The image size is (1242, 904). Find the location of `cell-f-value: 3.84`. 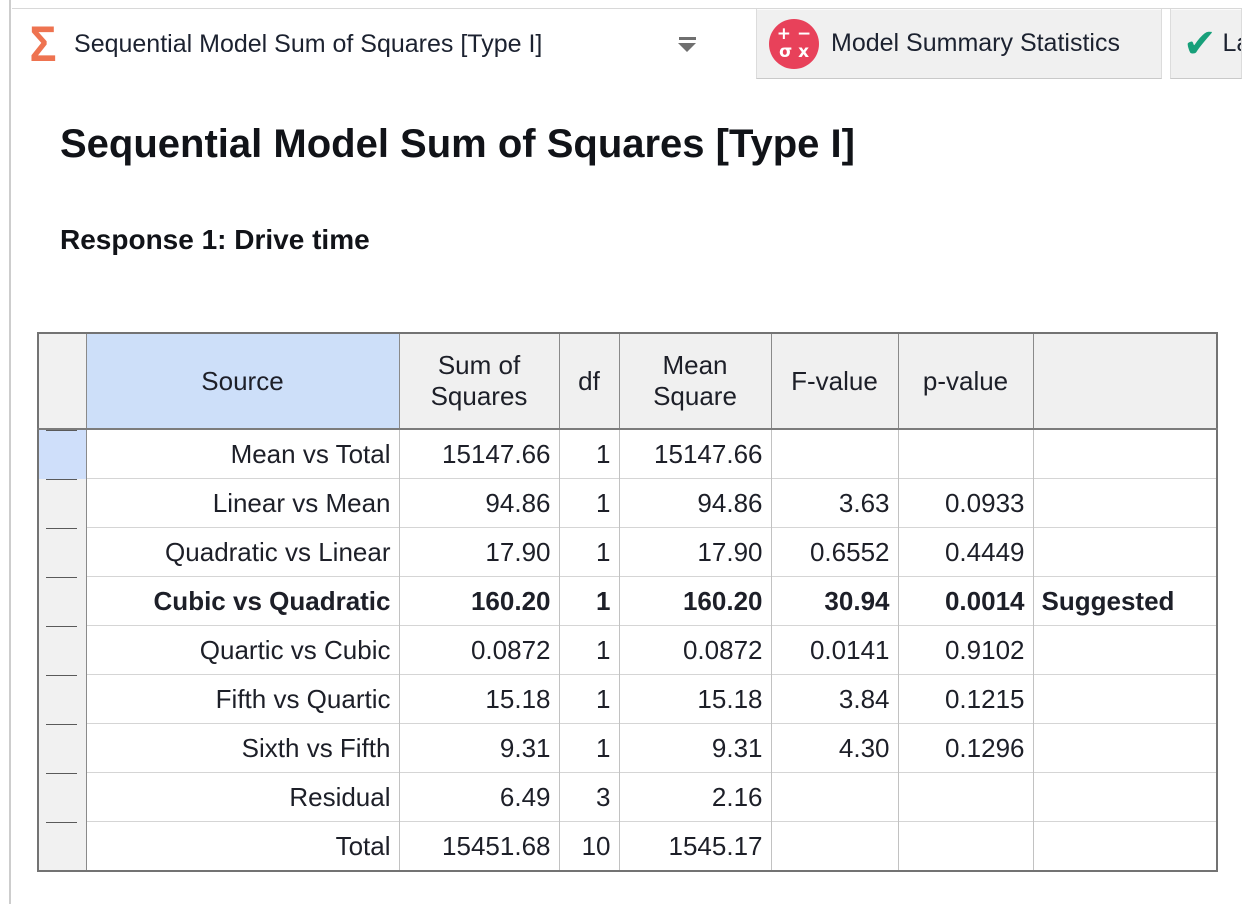

cell-f-value: 3.84 is located at coordinates (835, 699).